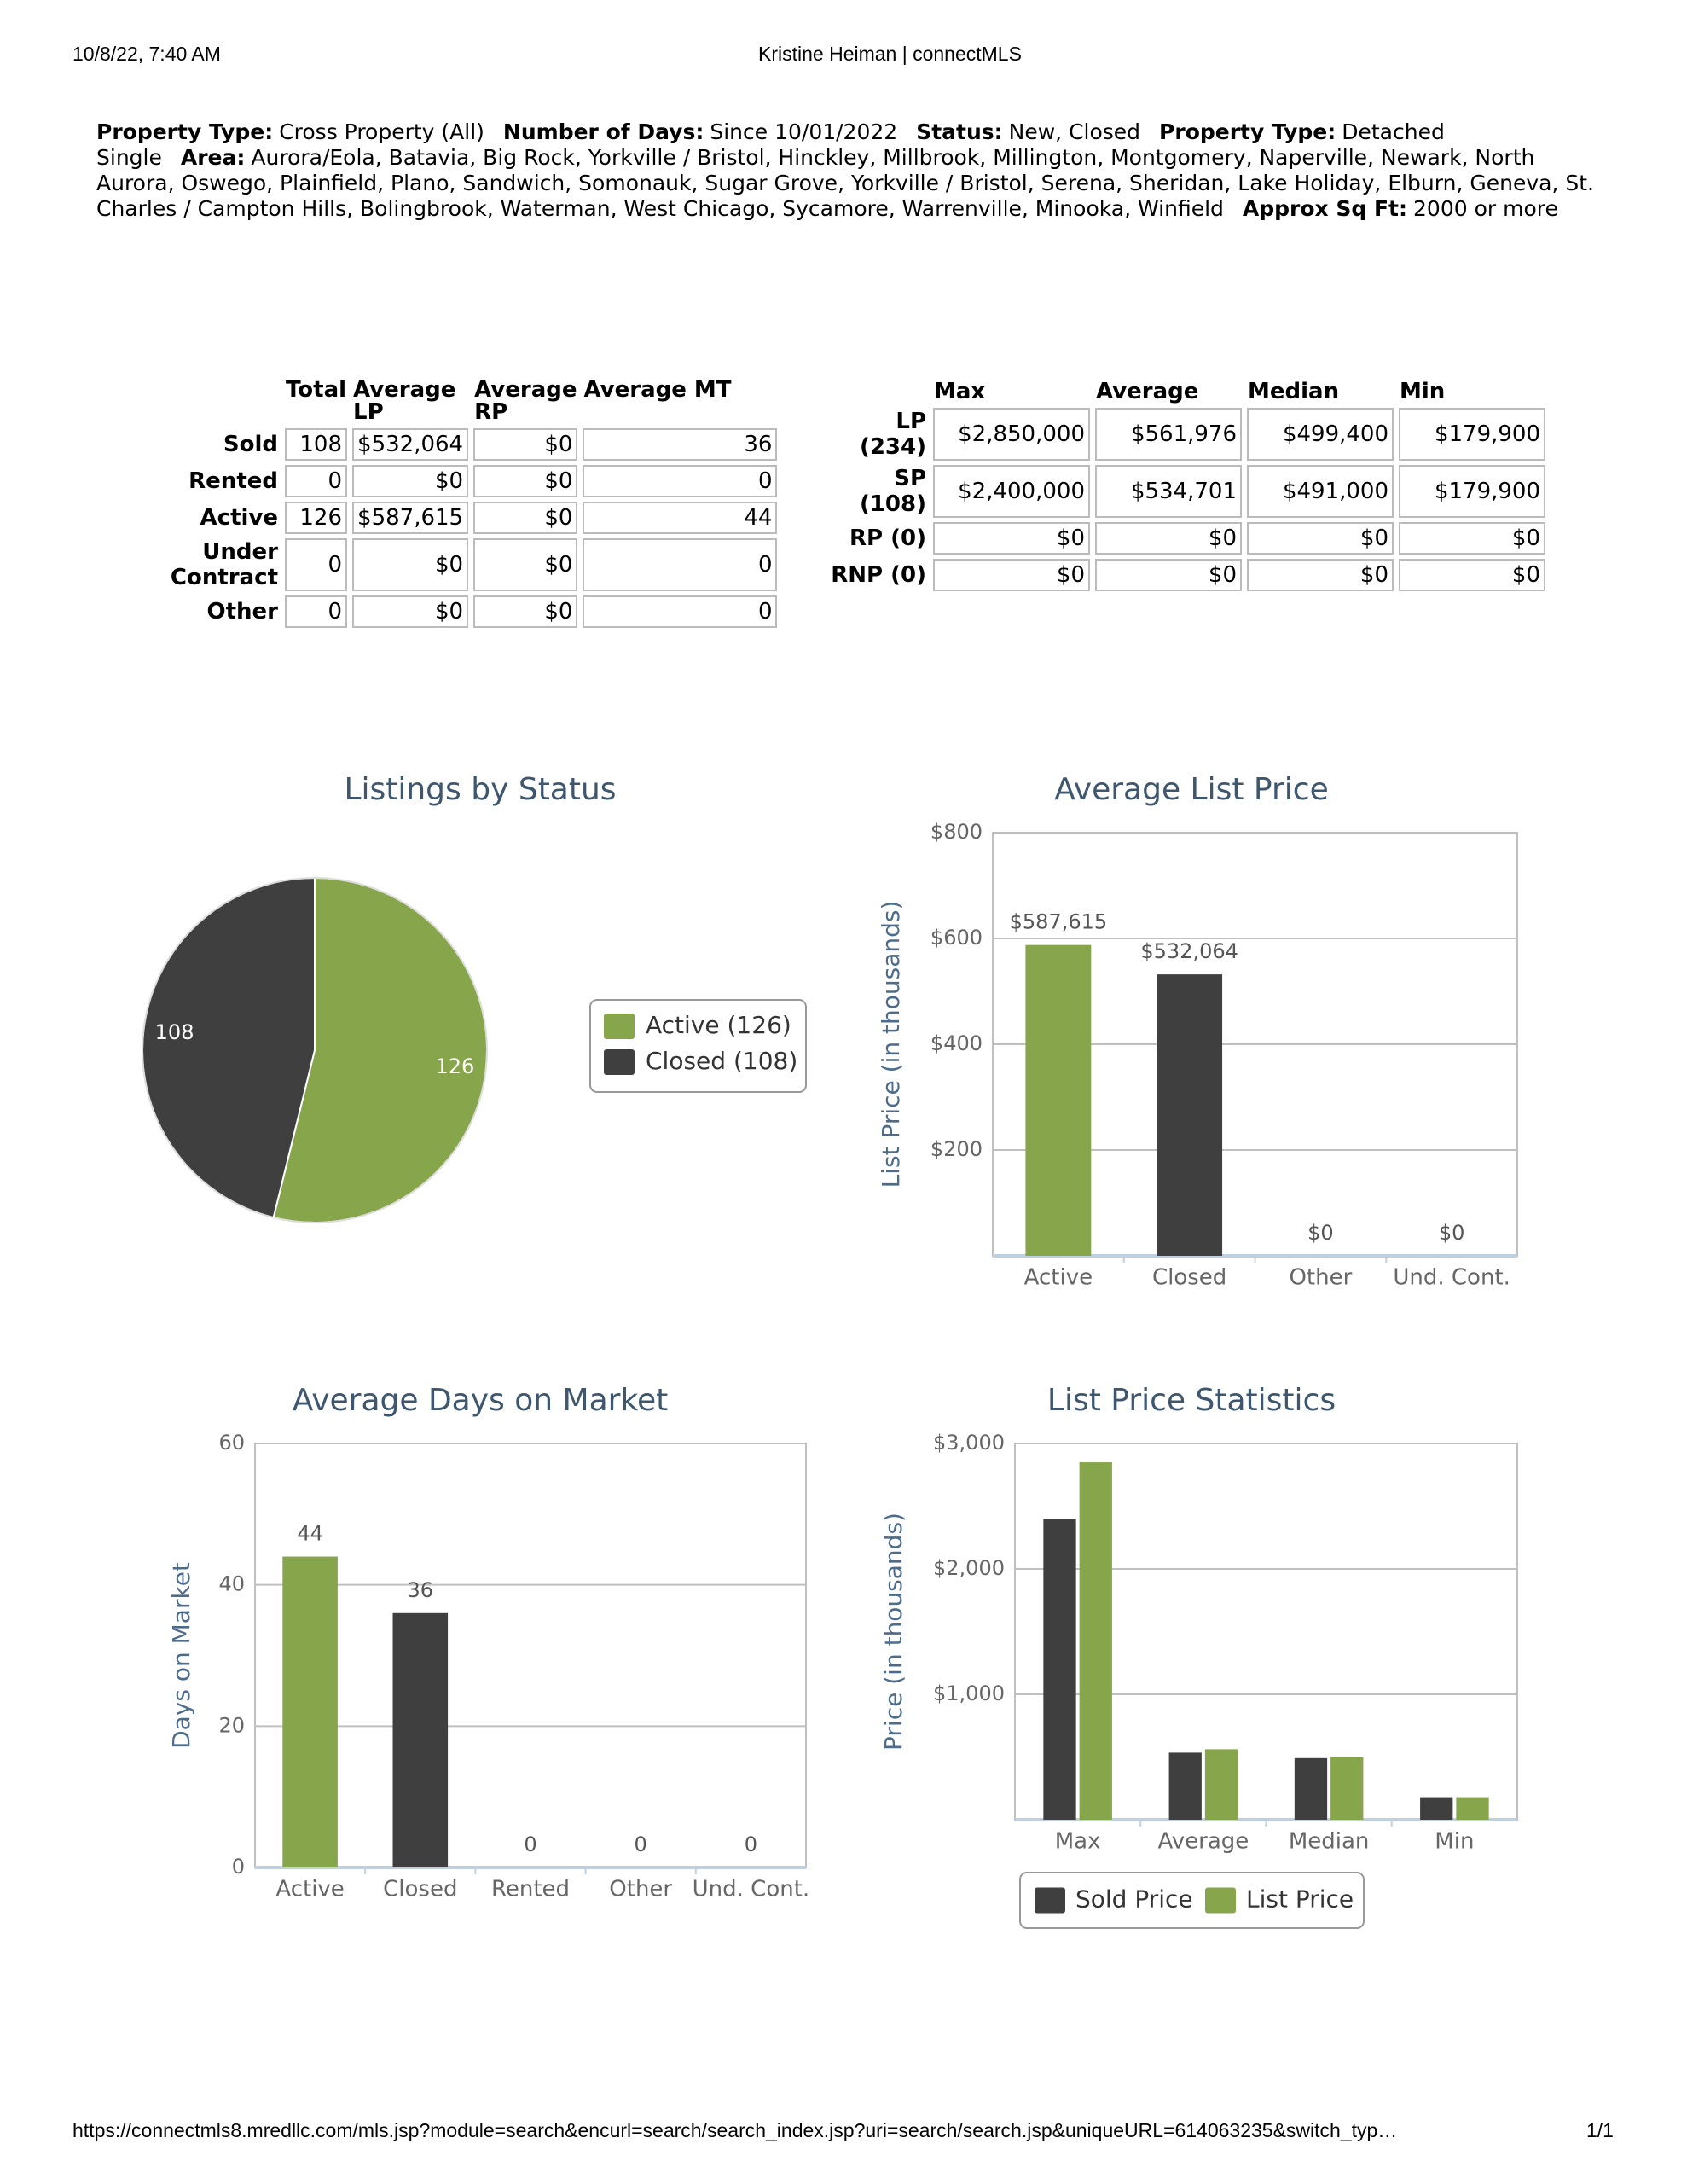  I want to click on header-row: Max Average Median Min, so click(1184, 392).